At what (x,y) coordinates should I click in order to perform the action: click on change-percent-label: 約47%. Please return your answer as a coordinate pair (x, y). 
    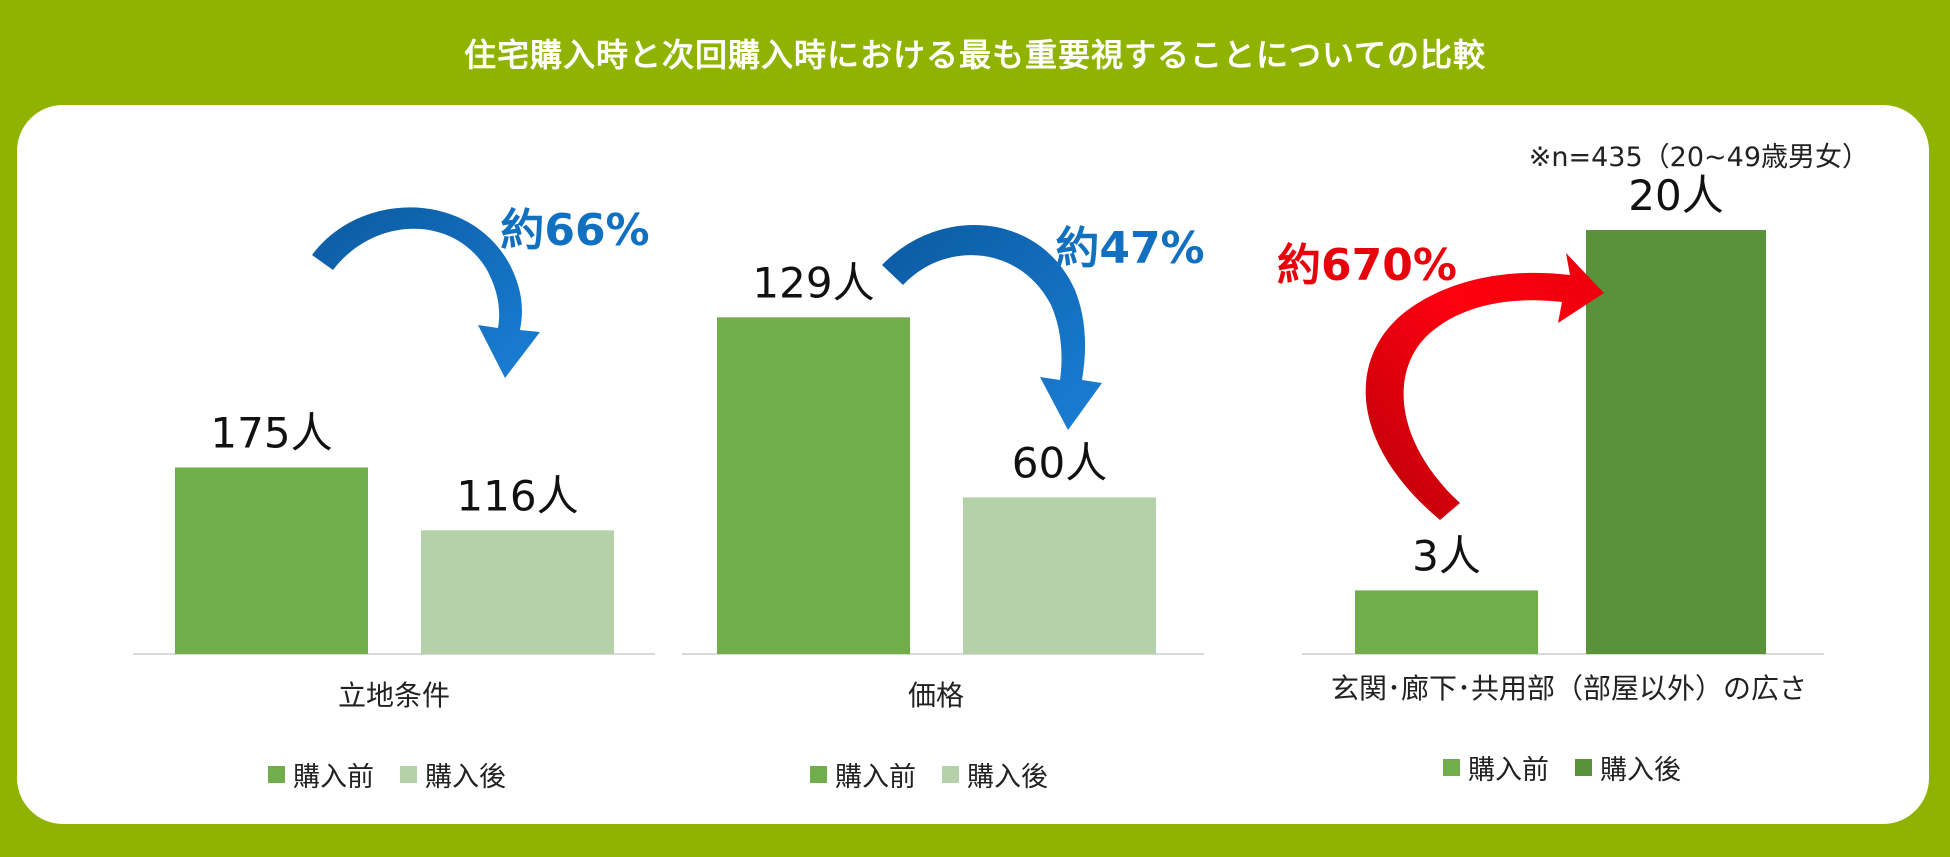
    Looking at the image, I should click on (1129, 248).